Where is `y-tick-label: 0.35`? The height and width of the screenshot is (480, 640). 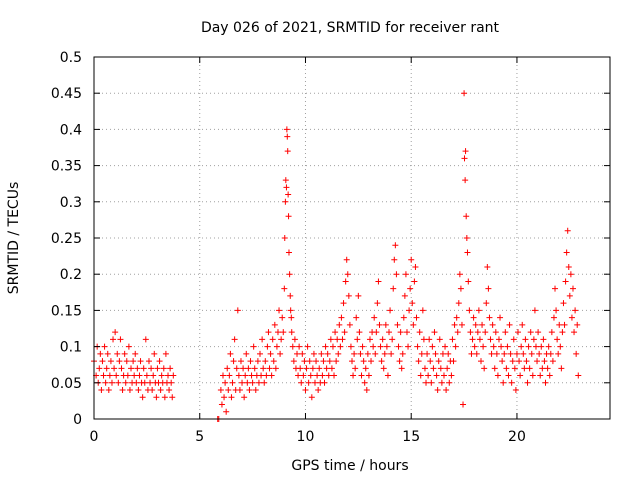 y-tick-label: 0.35 is located at coordinates (66, 167).